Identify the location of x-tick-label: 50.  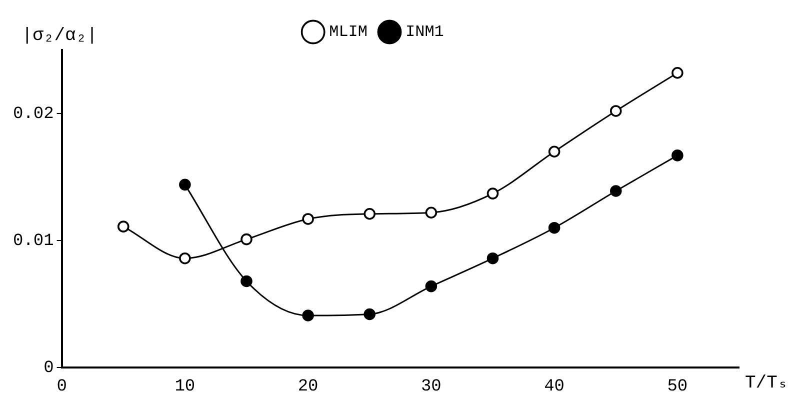
(677, 386).